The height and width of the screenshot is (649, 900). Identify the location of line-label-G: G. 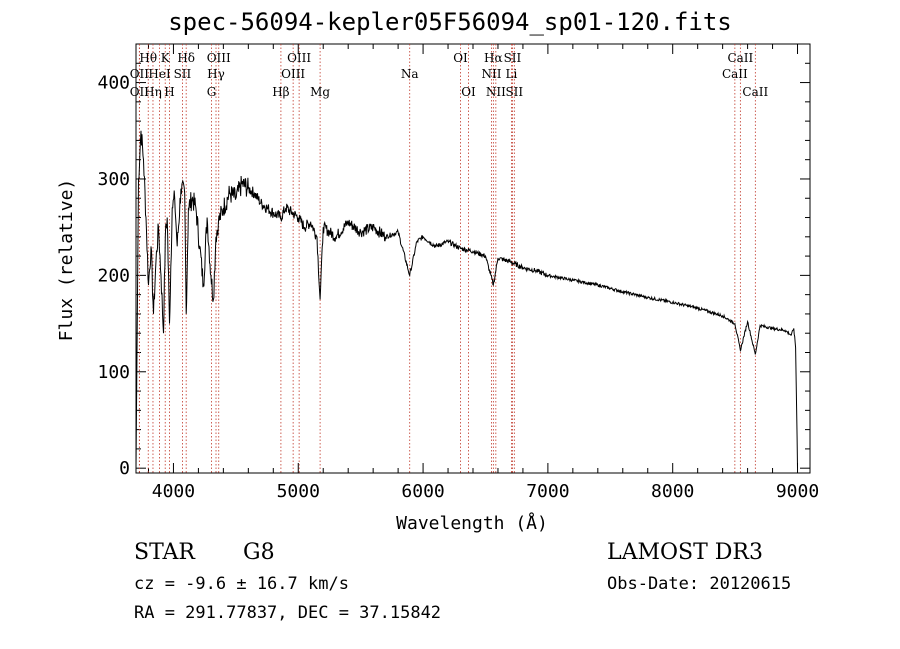
(212, 92).